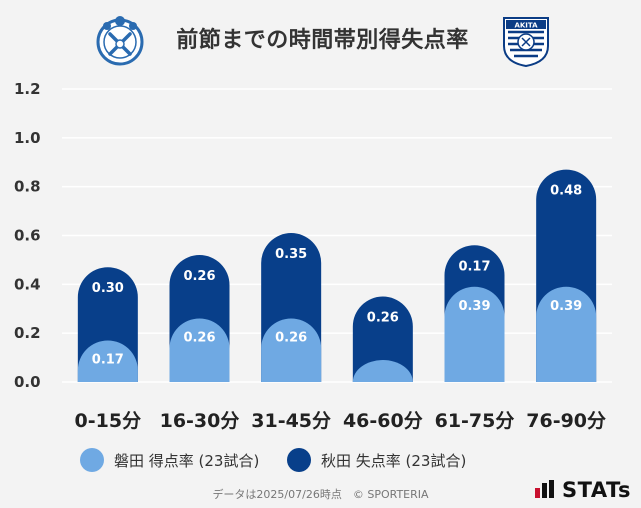 This screenshot has width=641, height=508. I want to click on stats-logo-icon, so click(545, 489).